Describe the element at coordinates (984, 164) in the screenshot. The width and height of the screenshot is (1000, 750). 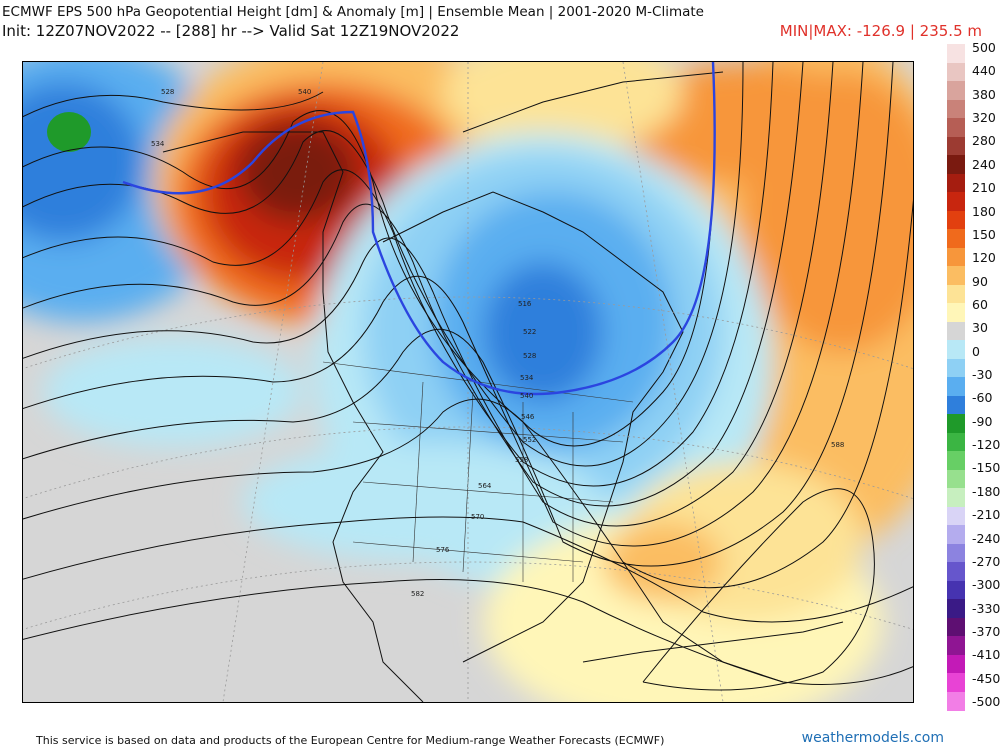
I see `colorbar-tick-label: 240` at that location.